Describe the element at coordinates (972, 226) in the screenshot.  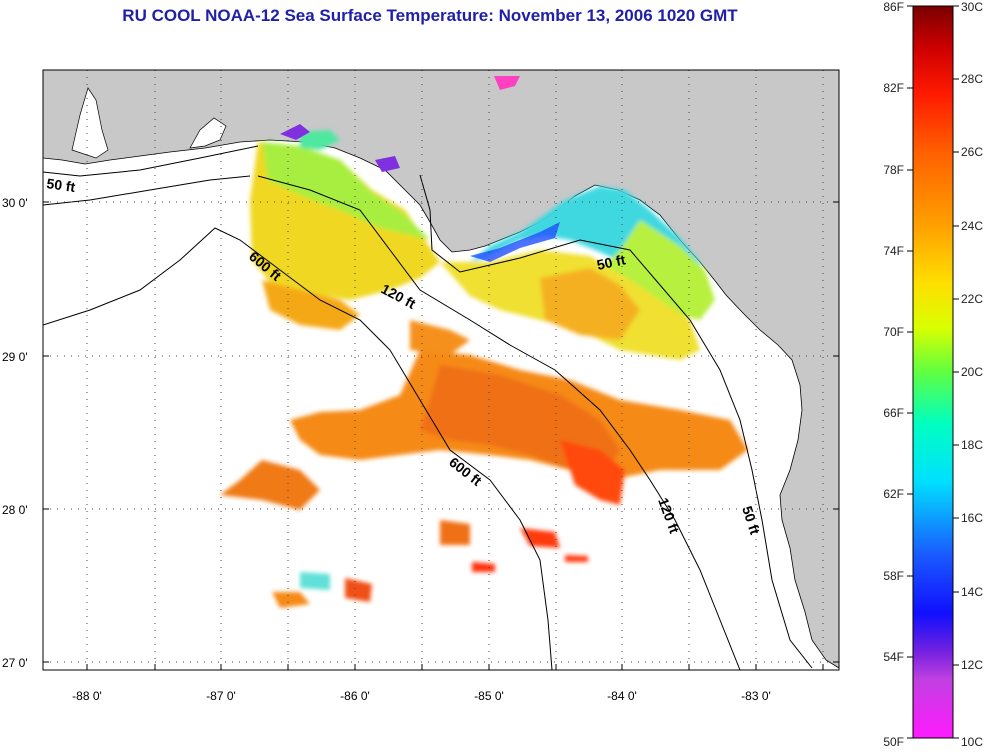
I see `cb-c-label-24: 24C` at that location.